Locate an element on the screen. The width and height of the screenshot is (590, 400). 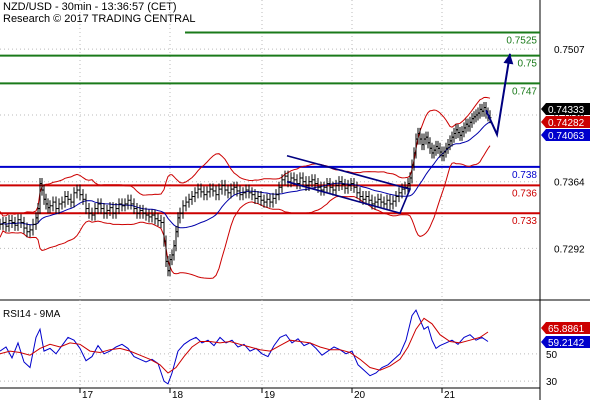
chart-title: NZD/USD - 30min - 13:36:57 (CET) is located at coordinates (90, 7).